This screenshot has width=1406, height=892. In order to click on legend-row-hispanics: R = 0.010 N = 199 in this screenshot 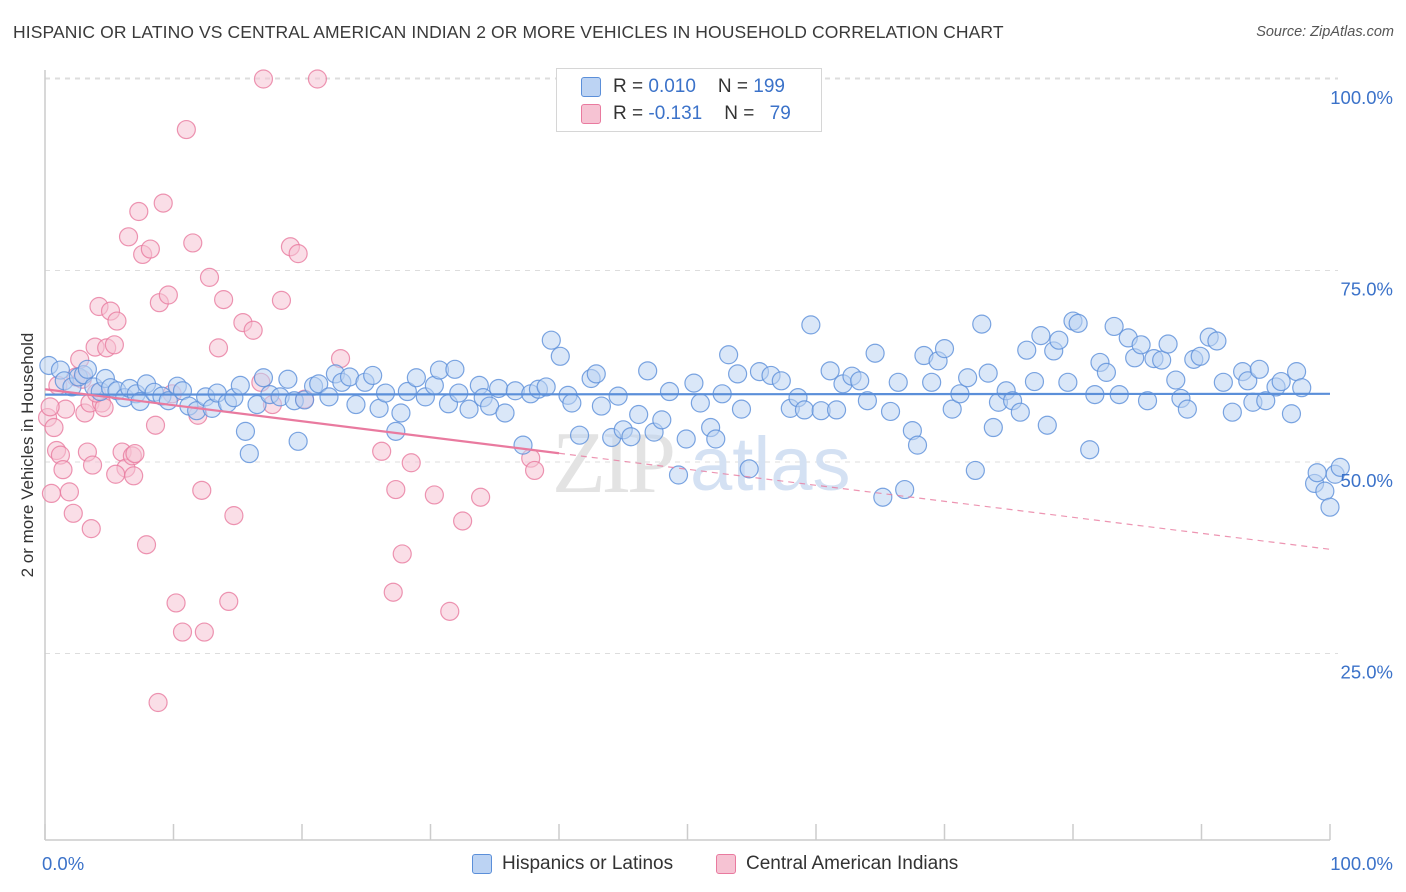, I will do `click(683, 87)`.